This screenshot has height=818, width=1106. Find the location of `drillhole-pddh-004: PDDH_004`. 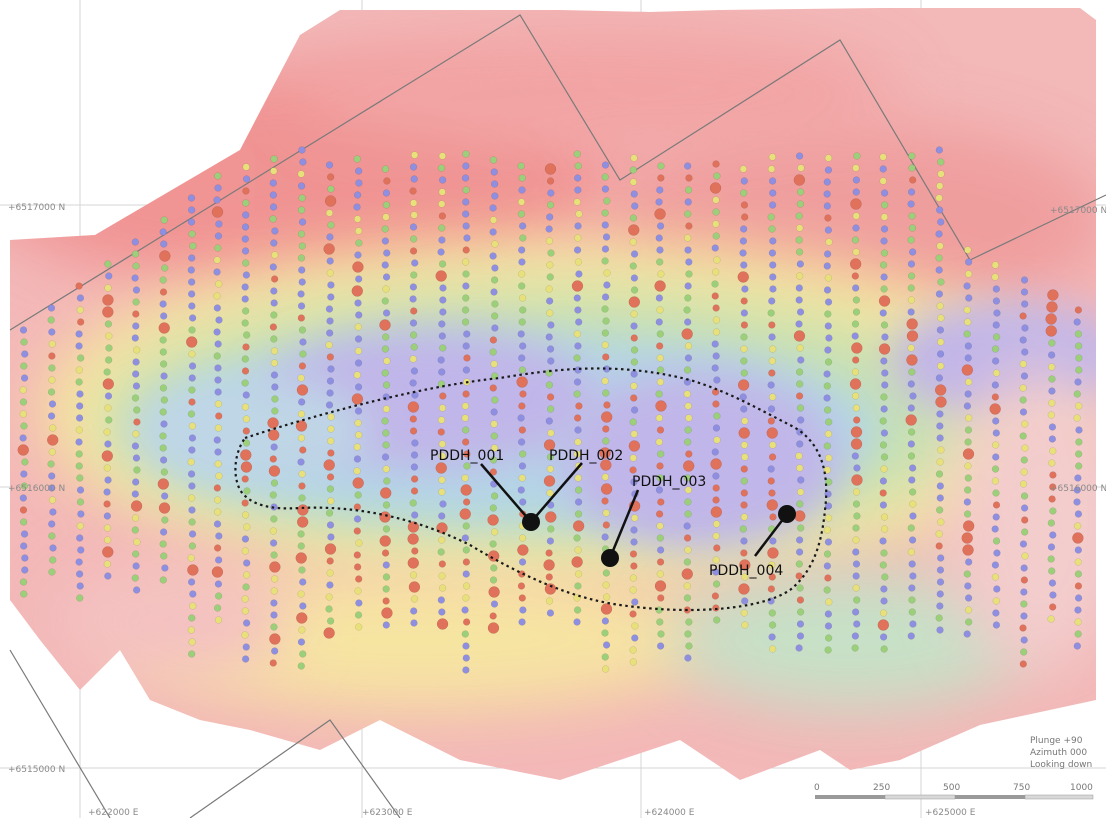

drillhole-pddh-004: PDDH_004 is located at coordinates (752, 542).